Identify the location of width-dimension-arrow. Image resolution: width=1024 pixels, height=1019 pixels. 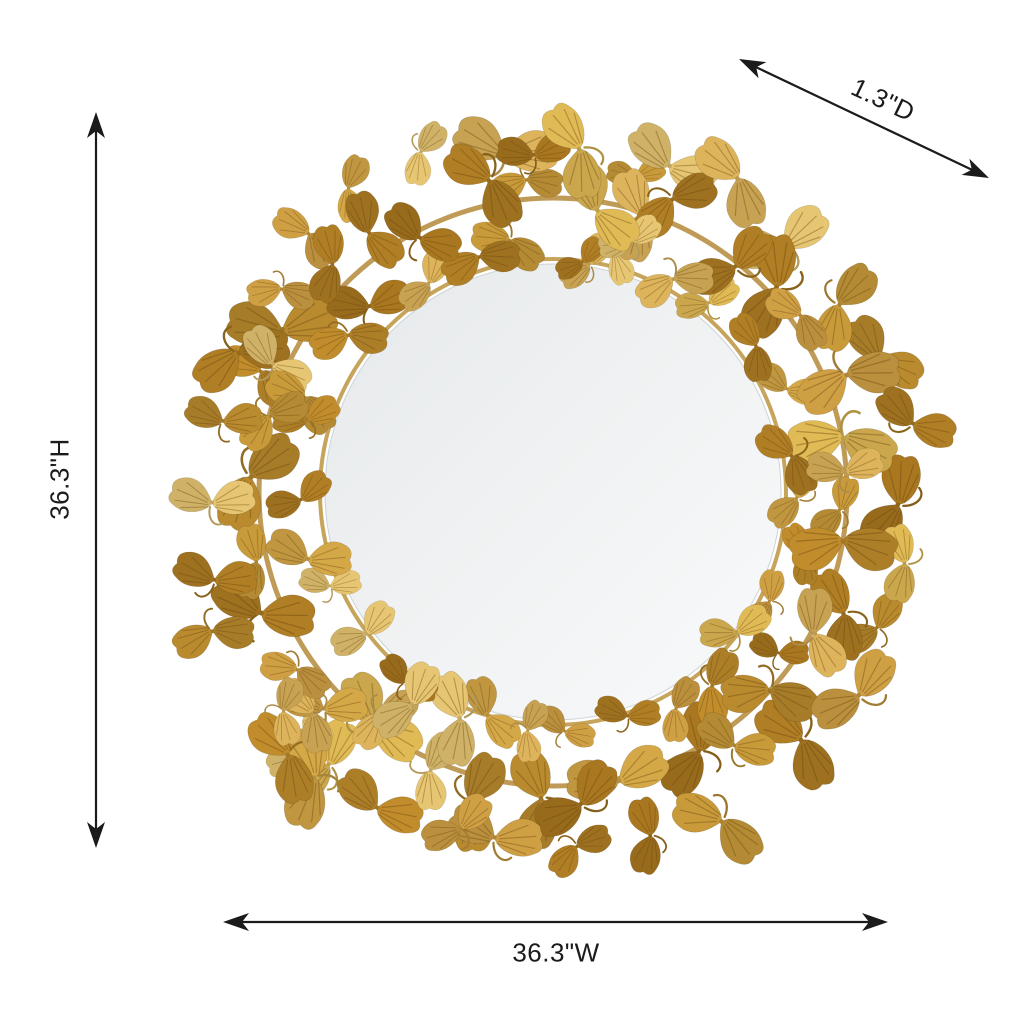
(555, 922).